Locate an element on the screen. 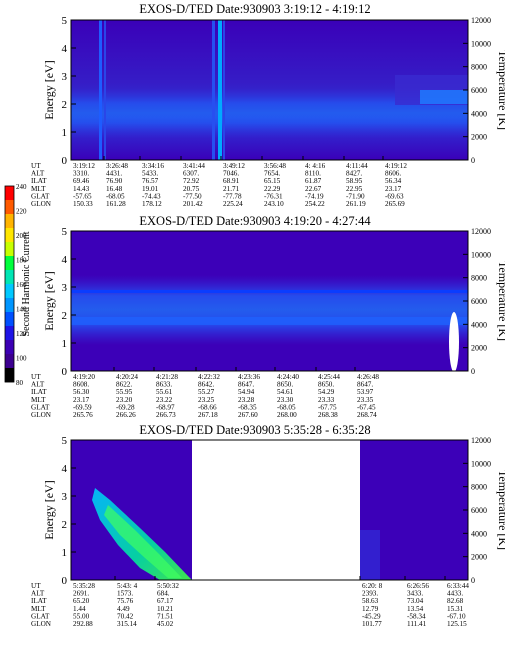 This screenshot has width=505, height=649. orbit-cell: 8110. is located at coordinates (313, 174).